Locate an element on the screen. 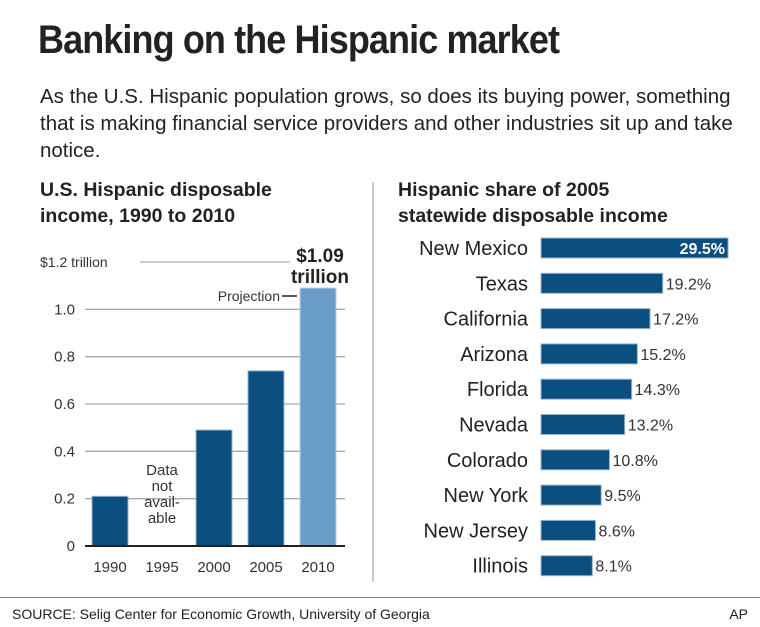  x-tick-label: 2005 is located at coordinates (265, 567).